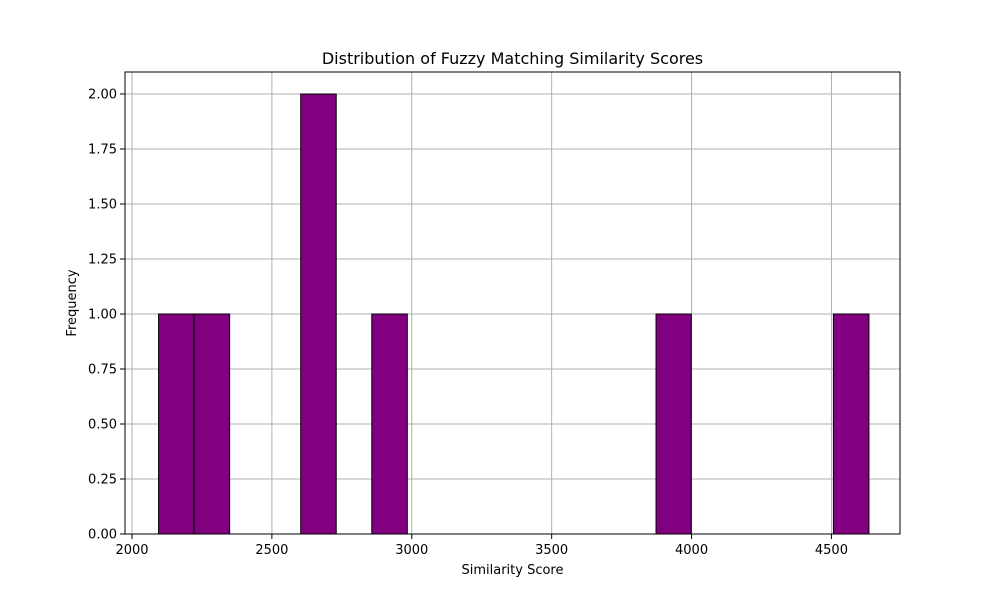 This screenshot has width=1000, height=604. What do you see at coordinates (102, 150) in the screenshot?
I see `y-tick-label: 1.75` at bounding box center [102, 150].